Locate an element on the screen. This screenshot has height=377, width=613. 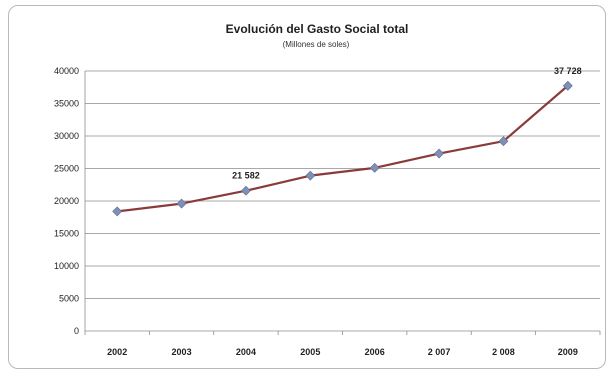
chart-title: Evolución del Gasto Social total is located at coordinates (317, 29).